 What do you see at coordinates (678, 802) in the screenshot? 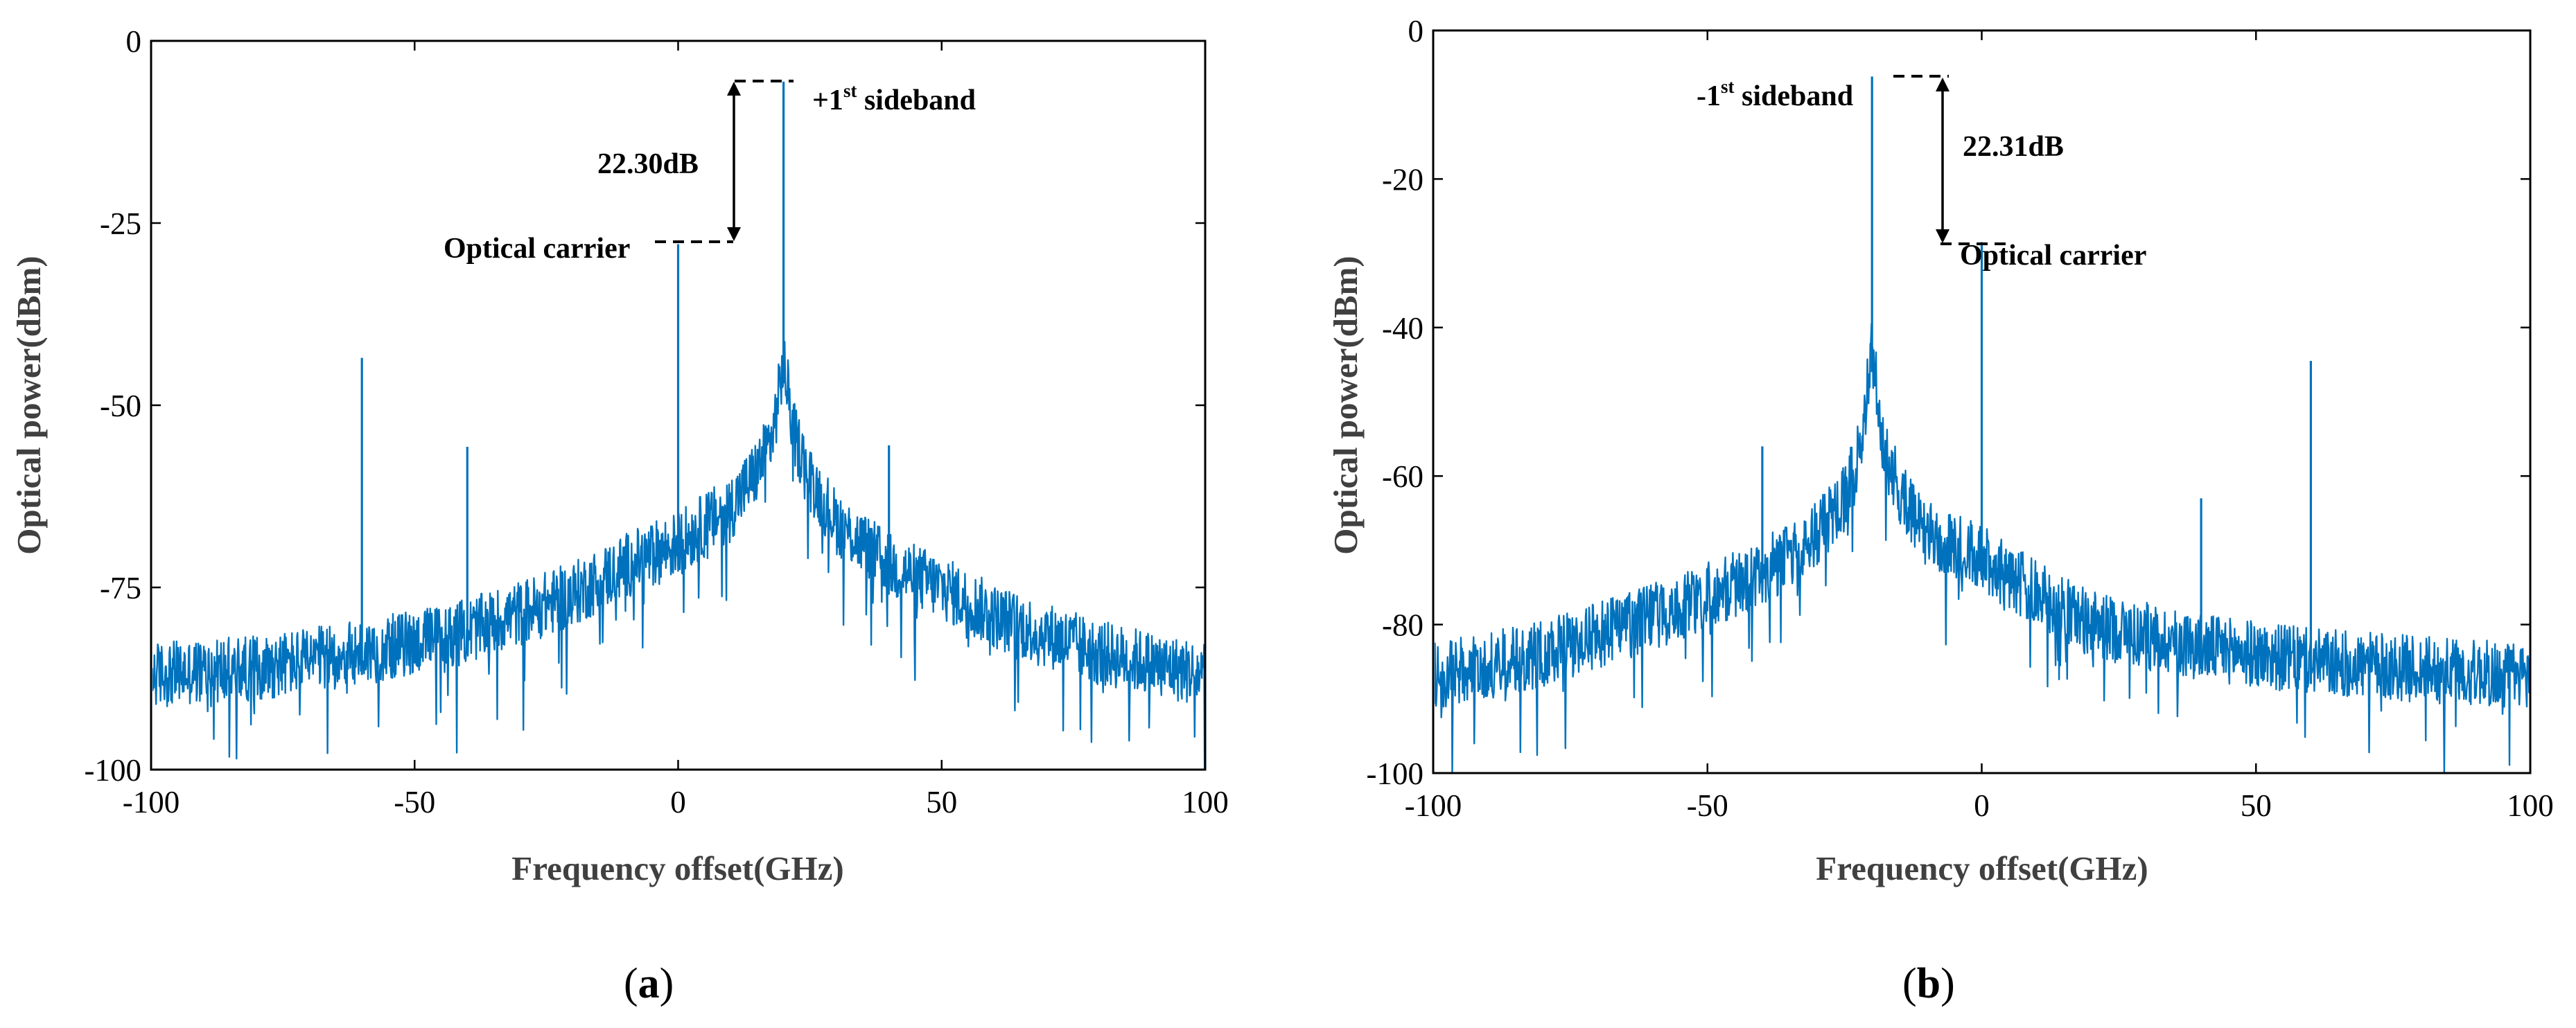
I see `x-tick-label-a-2: 0` at bounding box center [678, 802].